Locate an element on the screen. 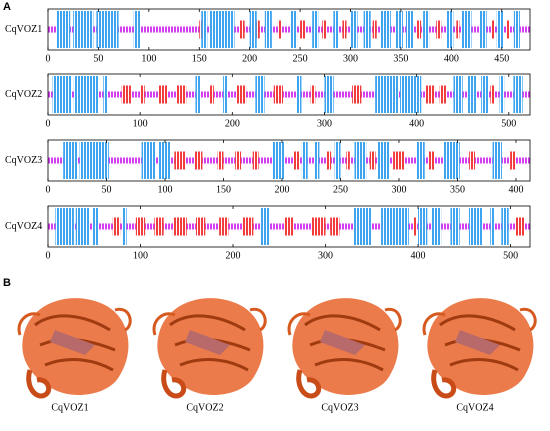 This screenshot has width=550, height=431. structure-caption: CqVOZ2 is located at coordinates (204, 407).